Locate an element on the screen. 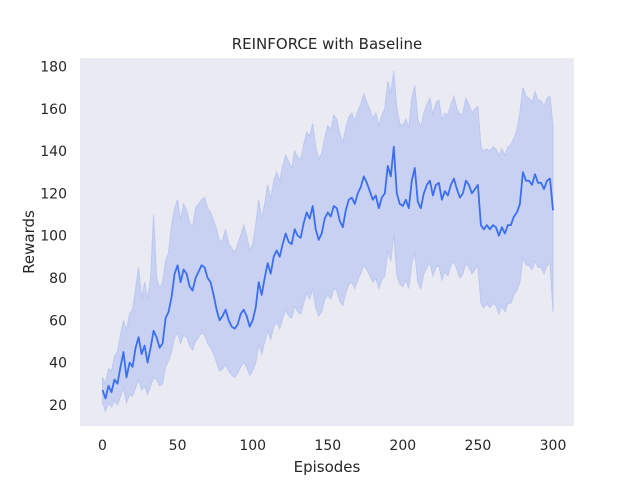 This screenshot has width=640, height=480. y-tick-labels: 20 40 60 80 100 120 140 160 180 is located at coordinates (53, 237).